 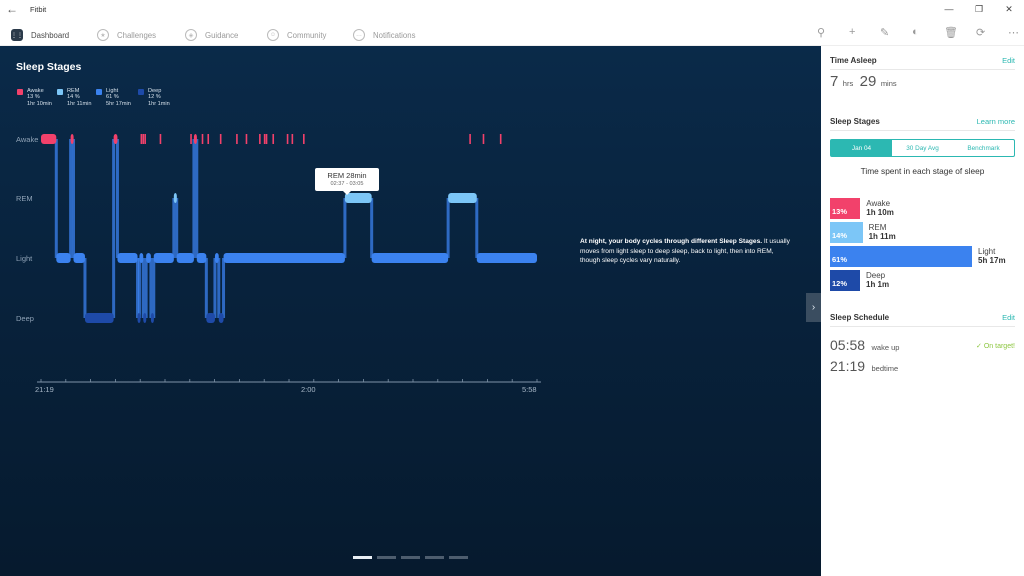 I want to click on tab-guidance: ◈ Guidance, so click(x=211, y=35).